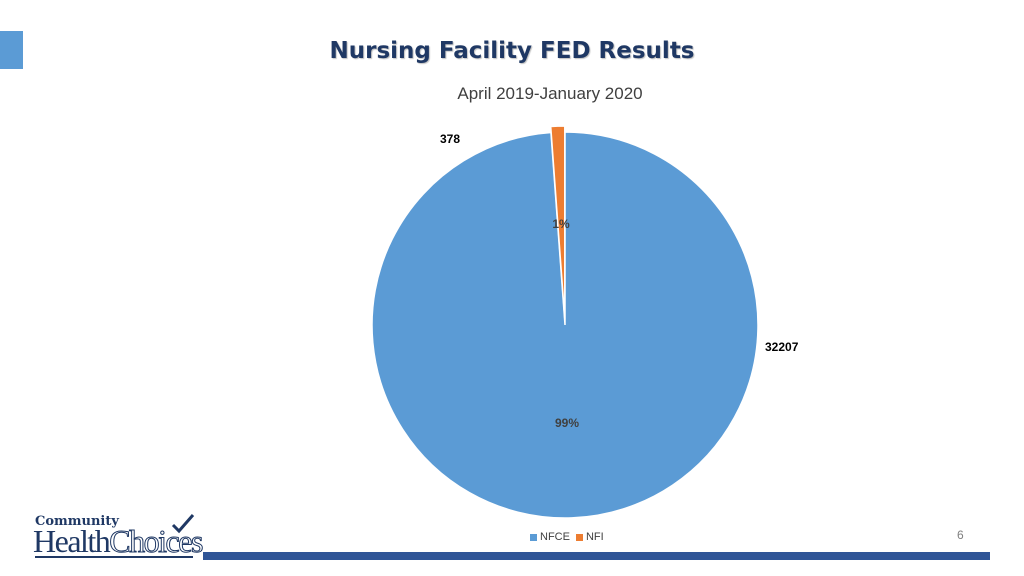  Describe the element at coordinates (114, 557) in the screenshot. I see `logo-underline` at that location.